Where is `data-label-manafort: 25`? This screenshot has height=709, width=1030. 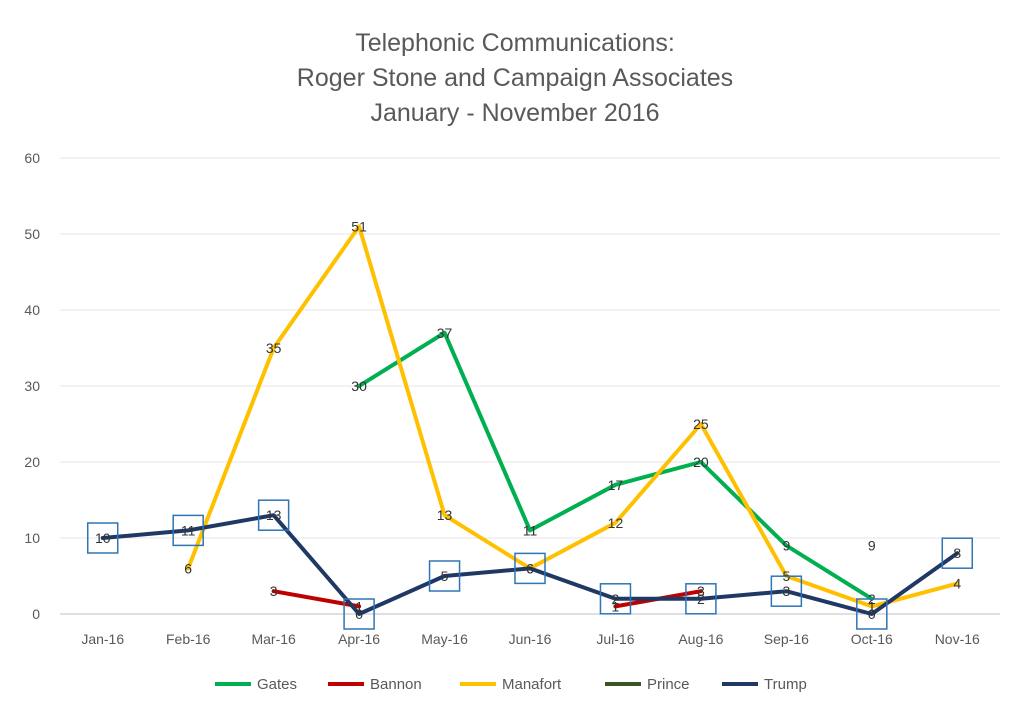
data-label-manafort: 25 is located at coordinates (701, 424).